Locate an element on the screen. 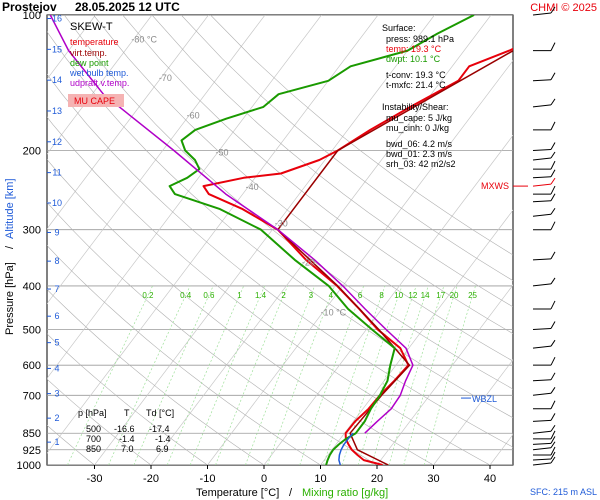 The image size is (600, 500). station-title: Prostejov is located at coordinates (29, 7).